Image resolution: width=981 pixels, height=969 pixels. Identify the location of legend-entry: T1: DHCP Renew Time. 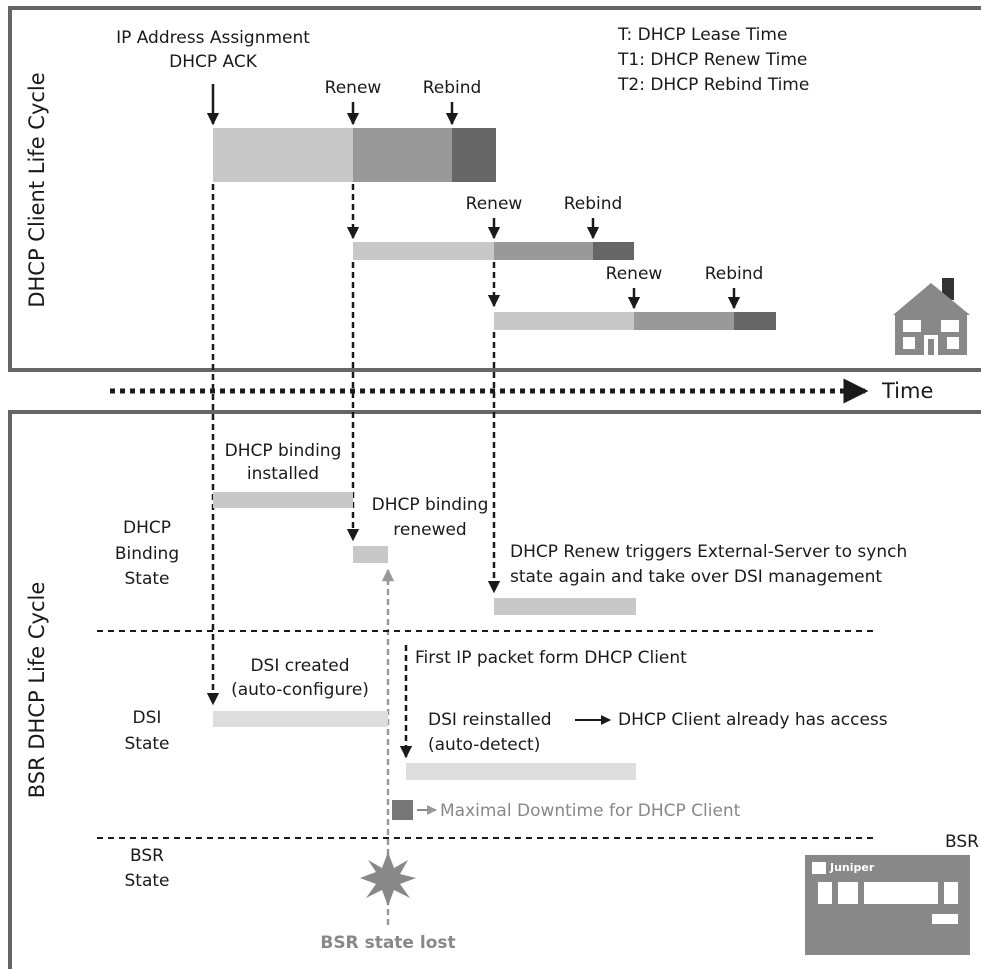
(712, 60).